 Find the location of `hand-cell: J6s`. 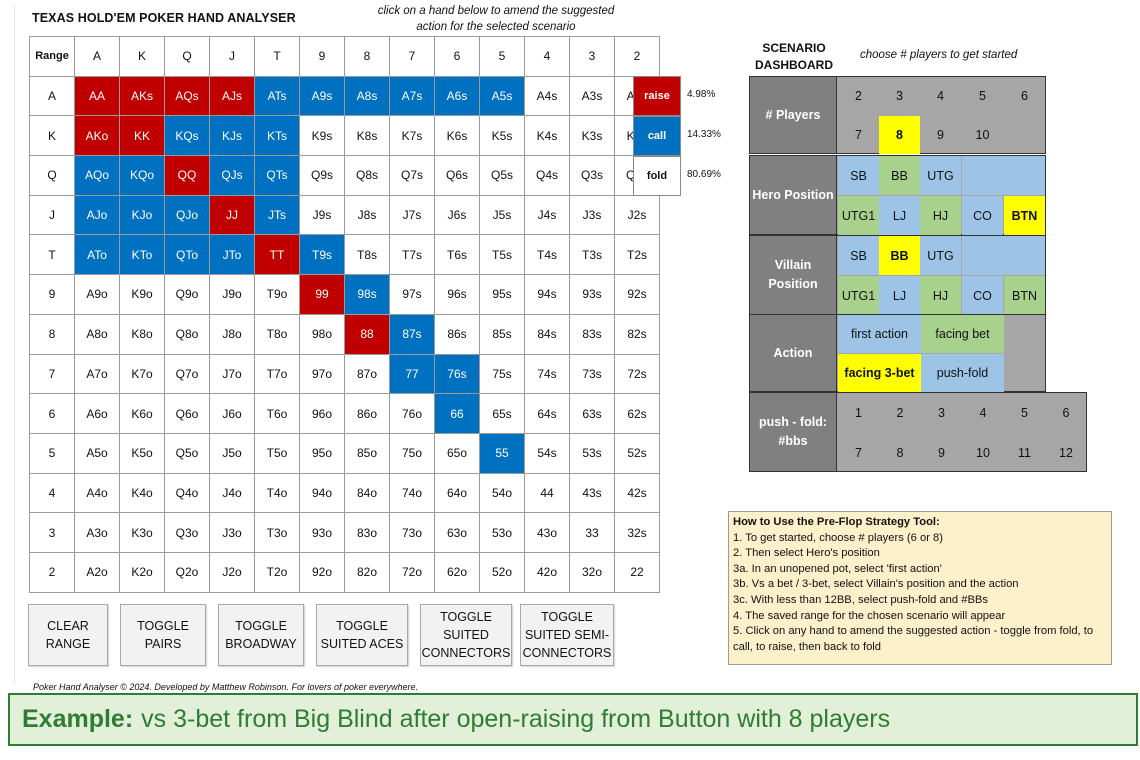

hand-cell: J6s is located at coordinates (457, 215).